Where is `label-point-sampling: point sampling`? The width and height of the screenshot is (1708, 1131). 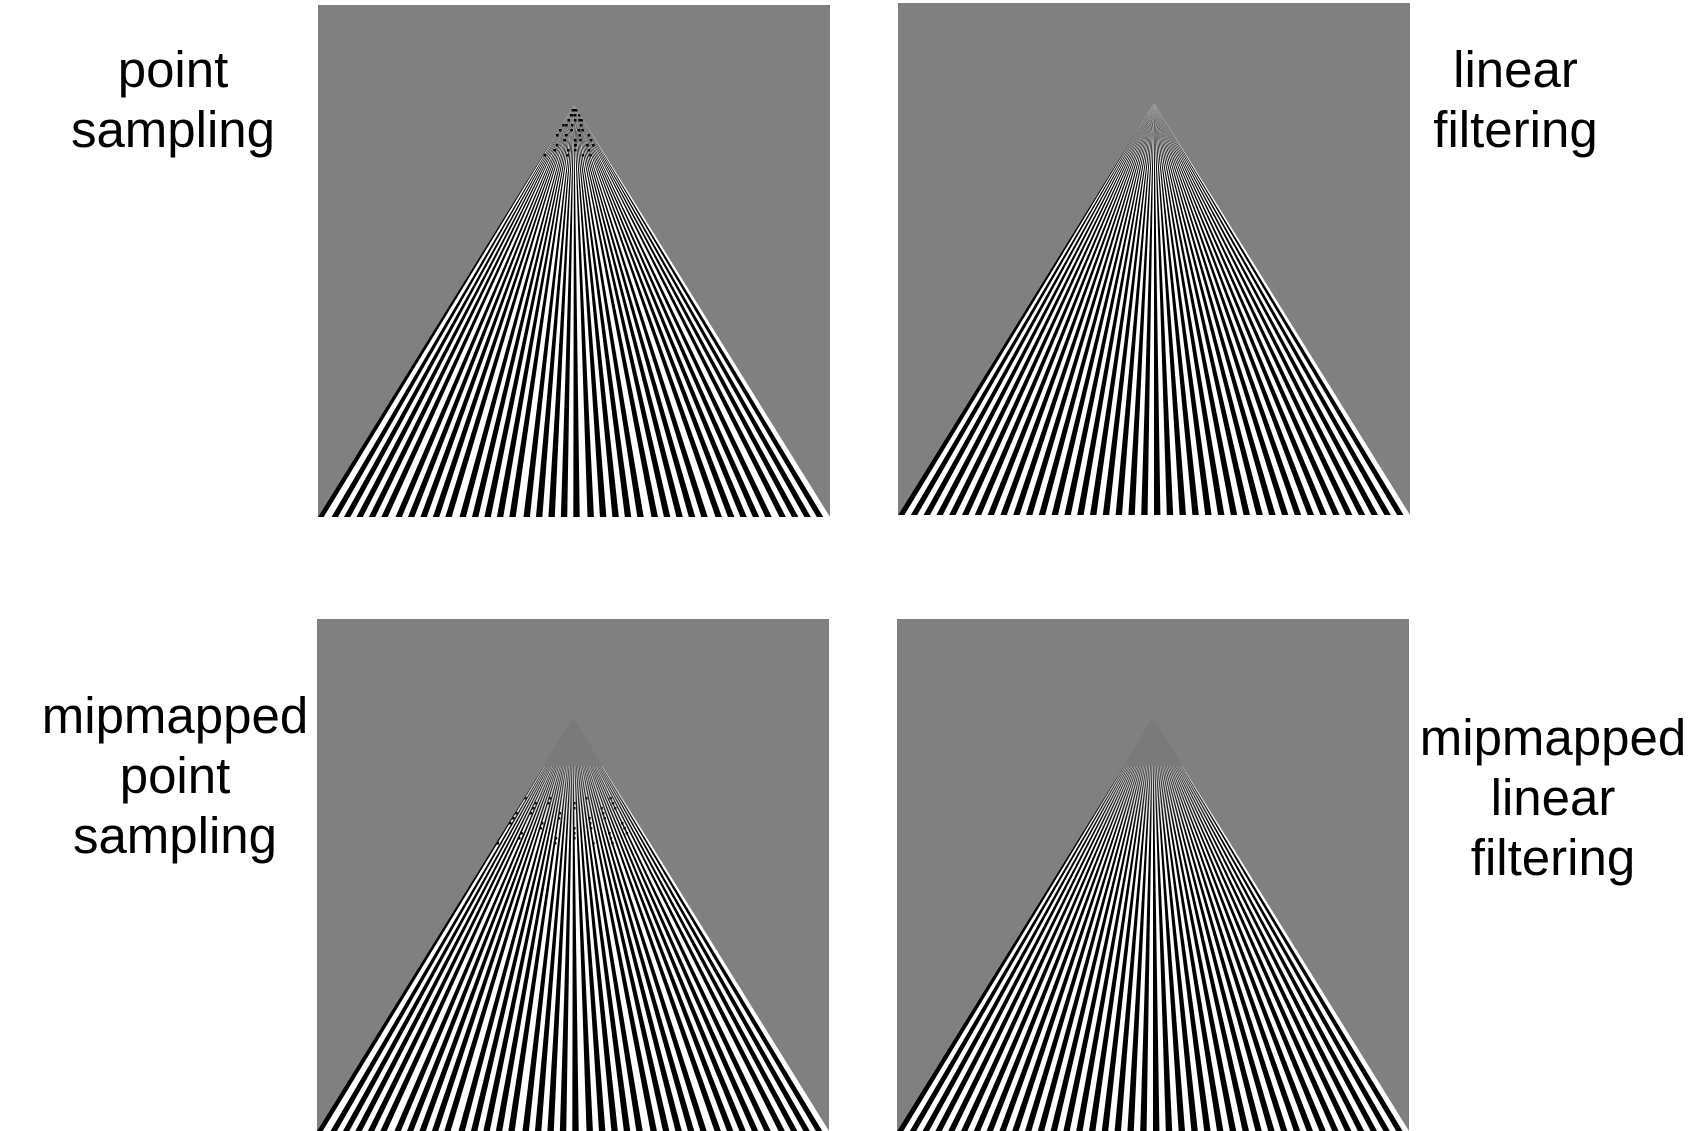 label-point-sampling: point sampling is located at coordinates (173, 100).